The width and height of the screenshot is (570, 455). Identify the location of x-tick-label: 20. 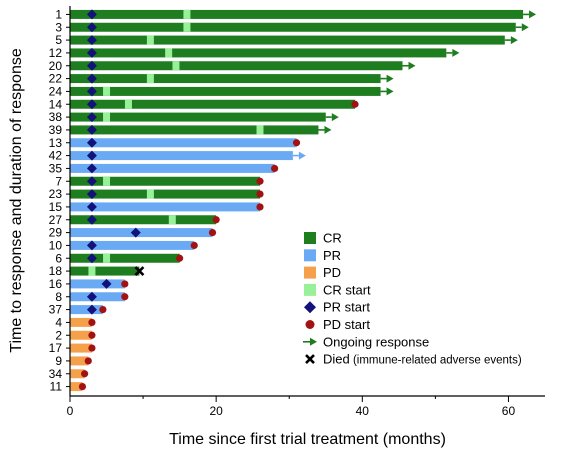
(216, 411).